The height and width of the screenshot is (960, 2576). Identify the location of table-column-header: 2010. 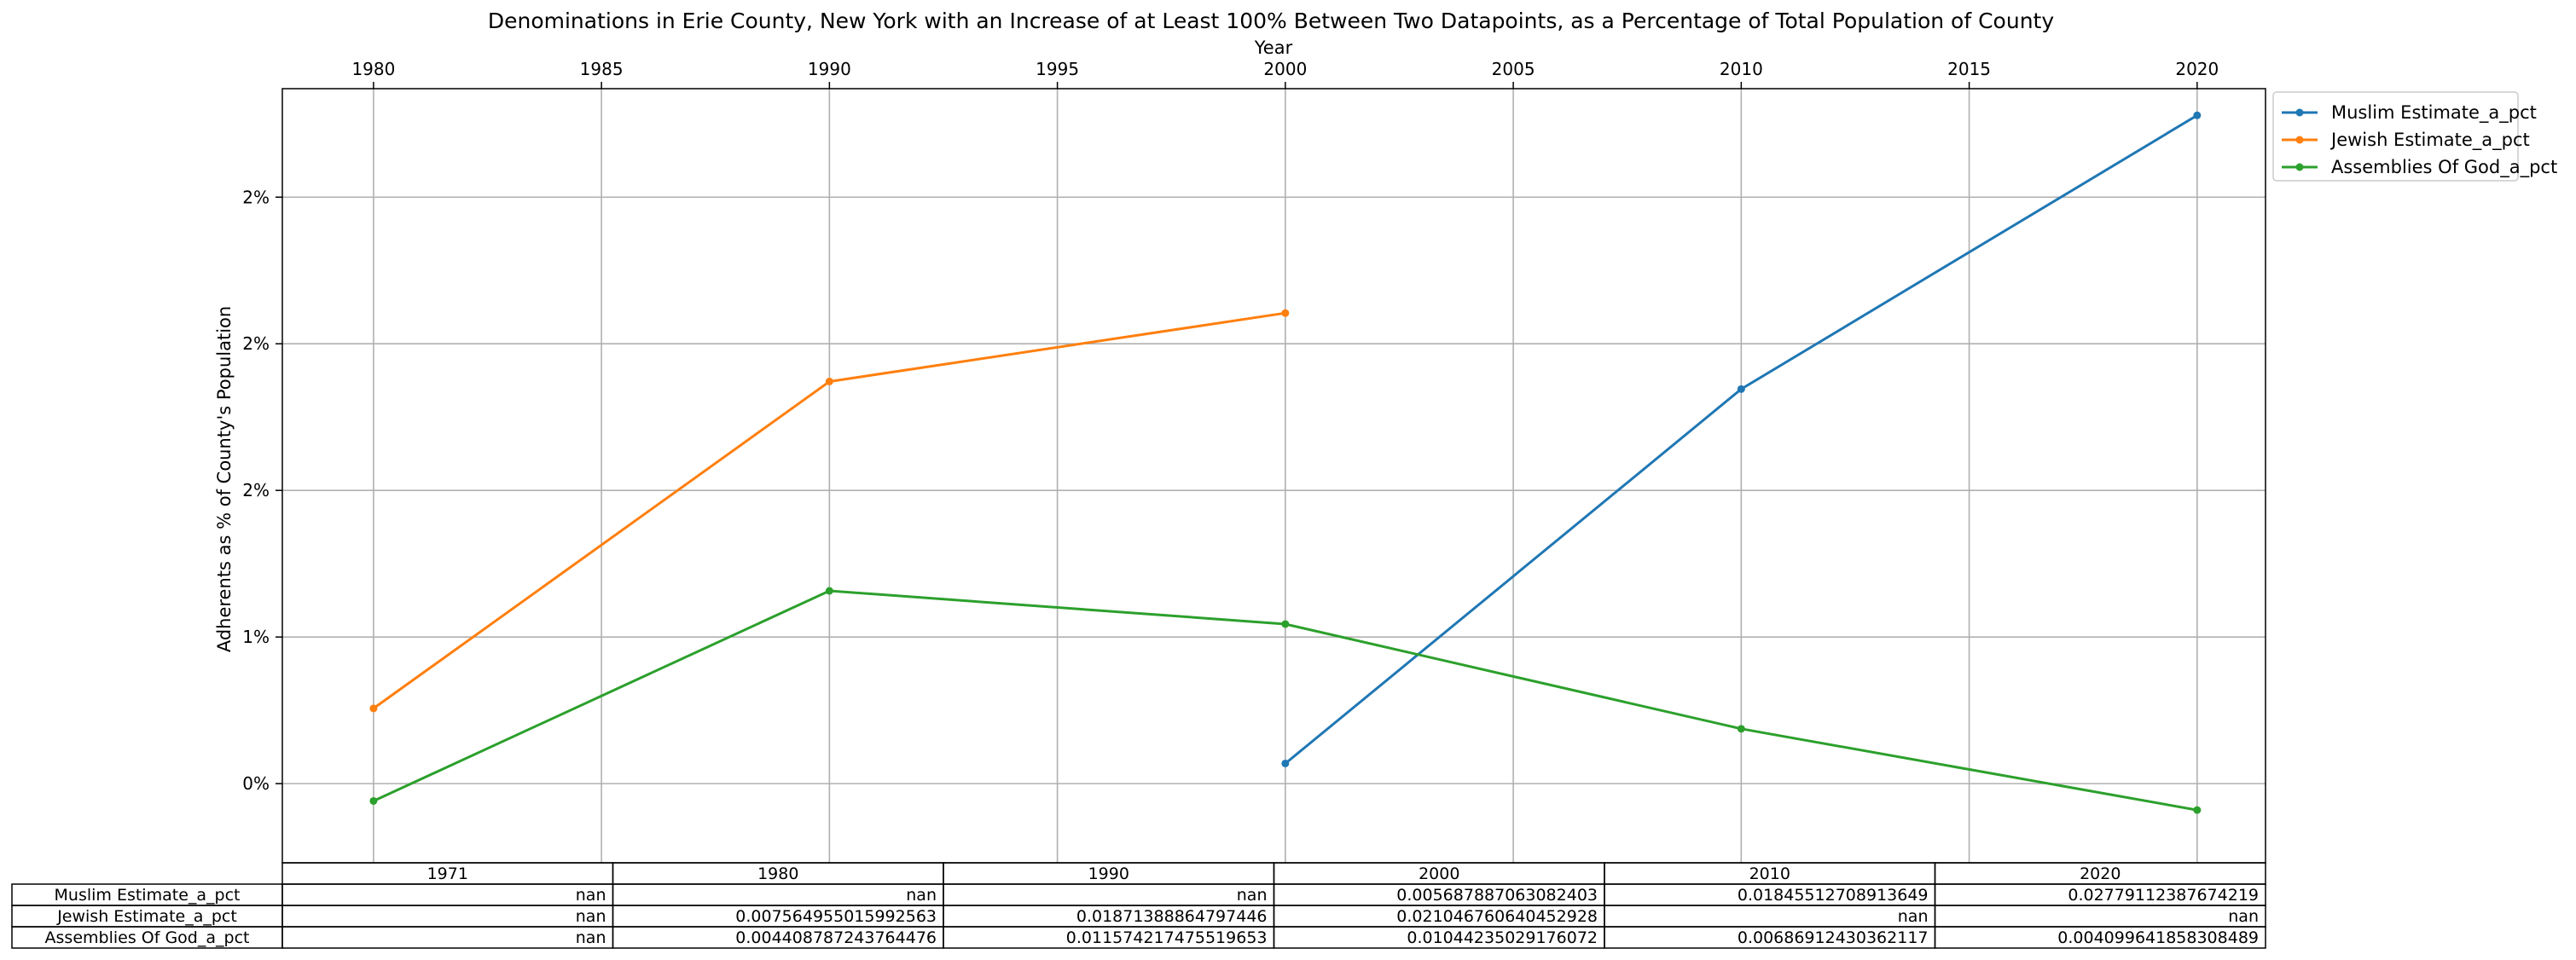
(1769, 874).